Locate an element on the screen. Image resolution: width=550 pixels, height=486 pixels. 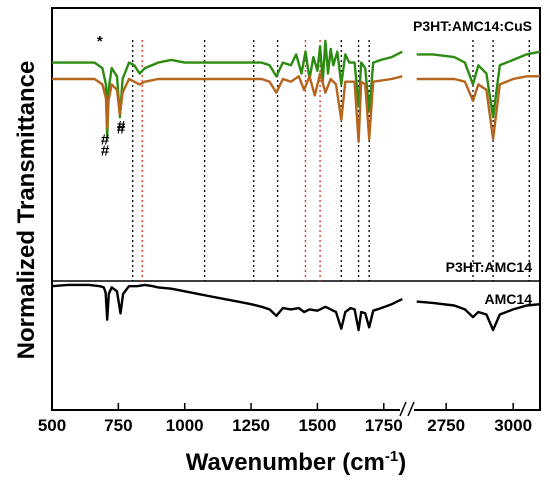
x-axis-title-main: Wavenumber (cm is located at coordinates (285, 462).